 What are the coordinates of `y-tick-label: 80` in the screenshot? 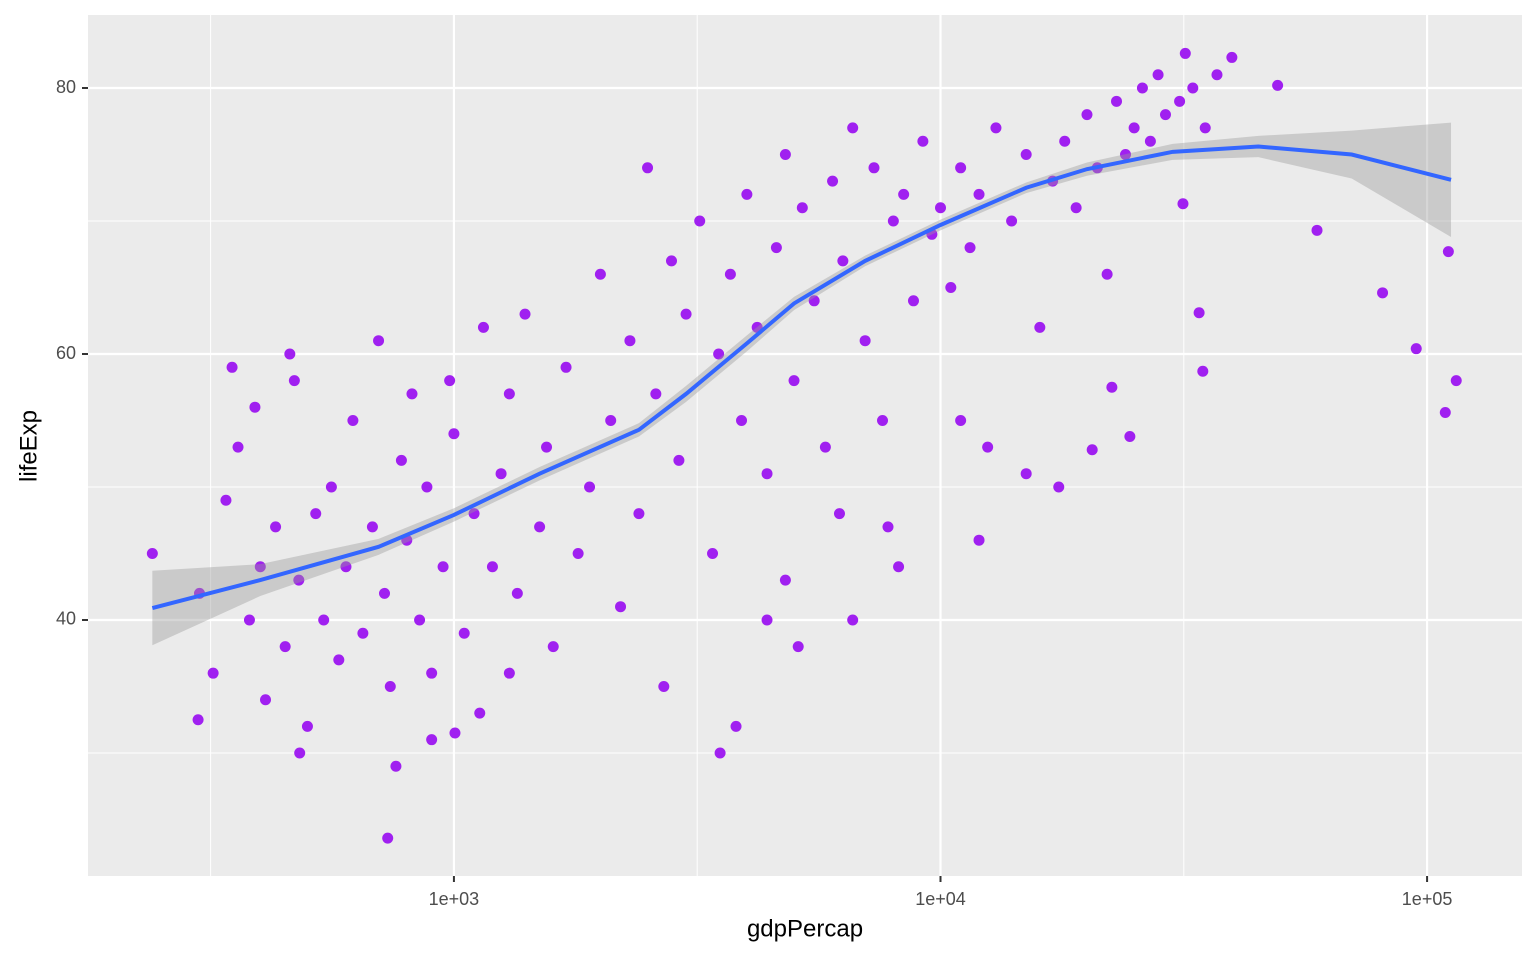 It's located at (66, 87).